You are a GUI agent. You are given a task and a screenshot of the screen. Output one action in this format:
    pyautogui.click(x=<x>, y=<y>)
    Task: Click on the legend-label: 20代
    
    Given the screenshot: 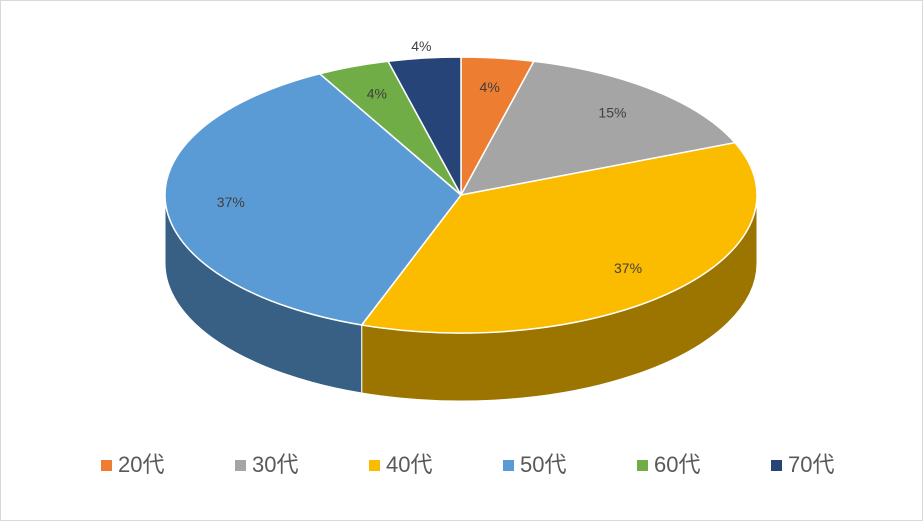 What is the action you would take?
    pyautogui.click(x=141, y=464)
    